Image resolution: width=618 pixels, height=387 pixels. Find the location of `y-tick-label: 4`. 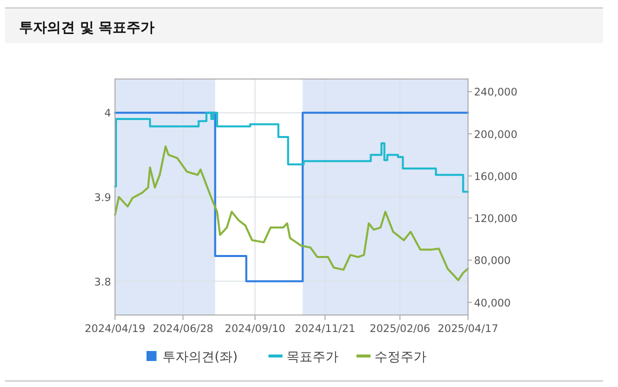

y-tick-label: 4 is located at coordinates (108, 114).